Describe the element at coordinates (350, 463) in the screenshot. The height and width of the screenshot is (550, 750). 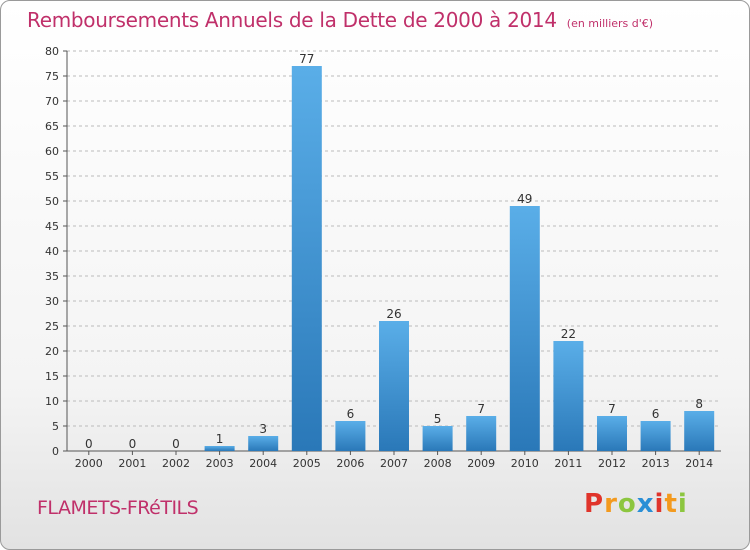
I see `x-tick-label-2006: 2006` at that location.